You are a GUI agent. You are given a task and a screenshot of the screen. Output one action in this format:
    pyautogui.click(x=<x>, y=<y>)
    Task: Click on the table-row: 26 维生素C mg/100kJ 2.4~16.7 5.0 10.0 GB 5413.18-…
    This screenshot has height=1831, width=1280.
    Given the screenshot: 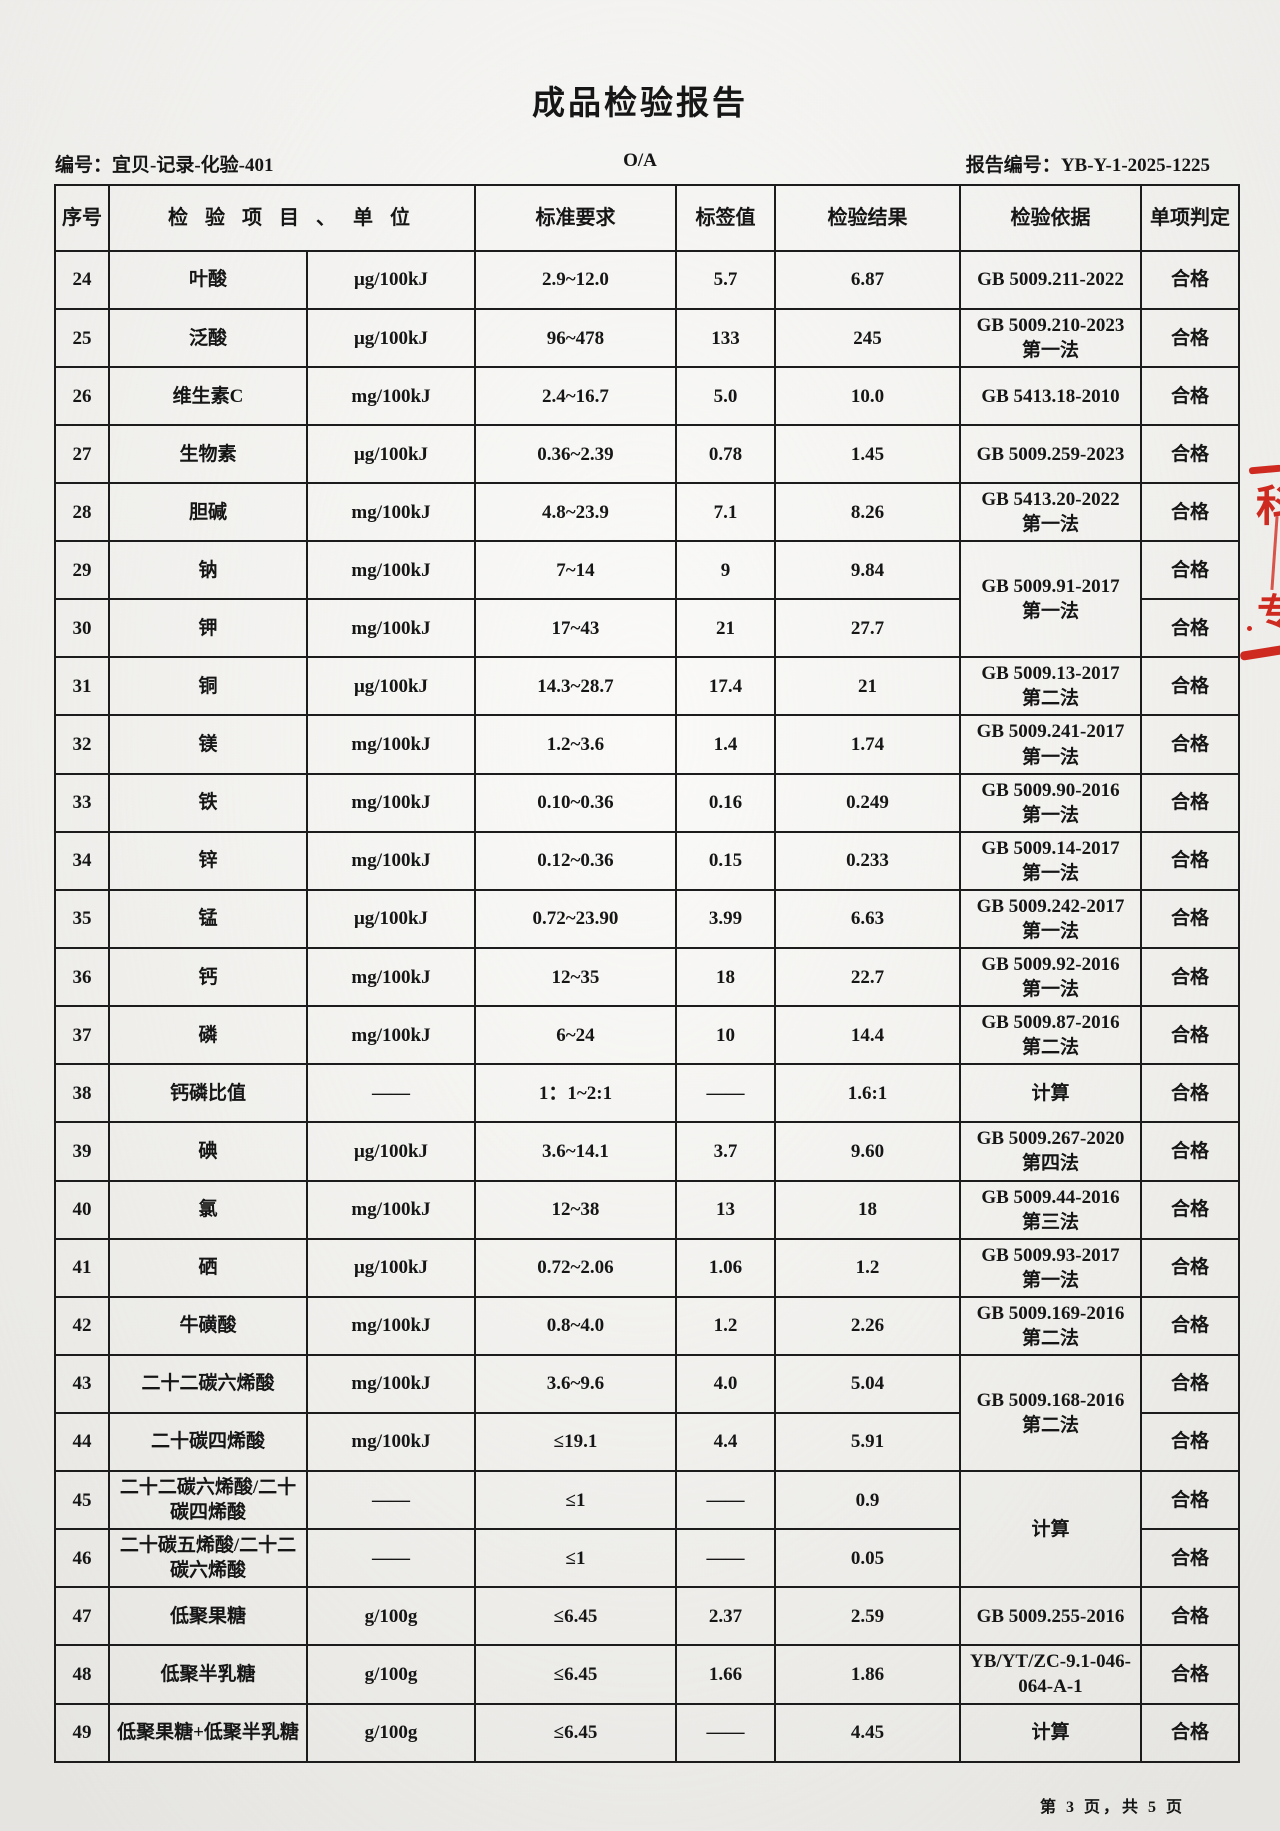 What is the action you would take?
    pyautogui.click(x=647, y=396)
    